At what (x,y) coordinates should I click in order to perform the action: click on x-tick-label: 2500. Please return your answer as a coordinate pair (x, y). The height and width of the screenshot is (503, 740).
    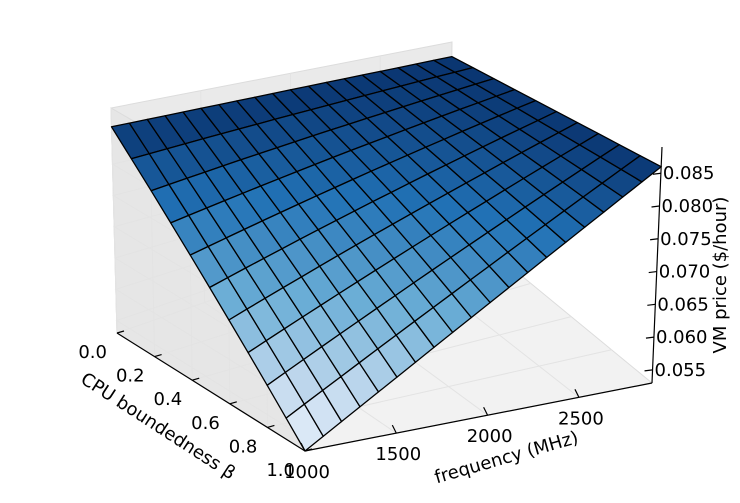
    Looking at the image, I should click on (581, 418).